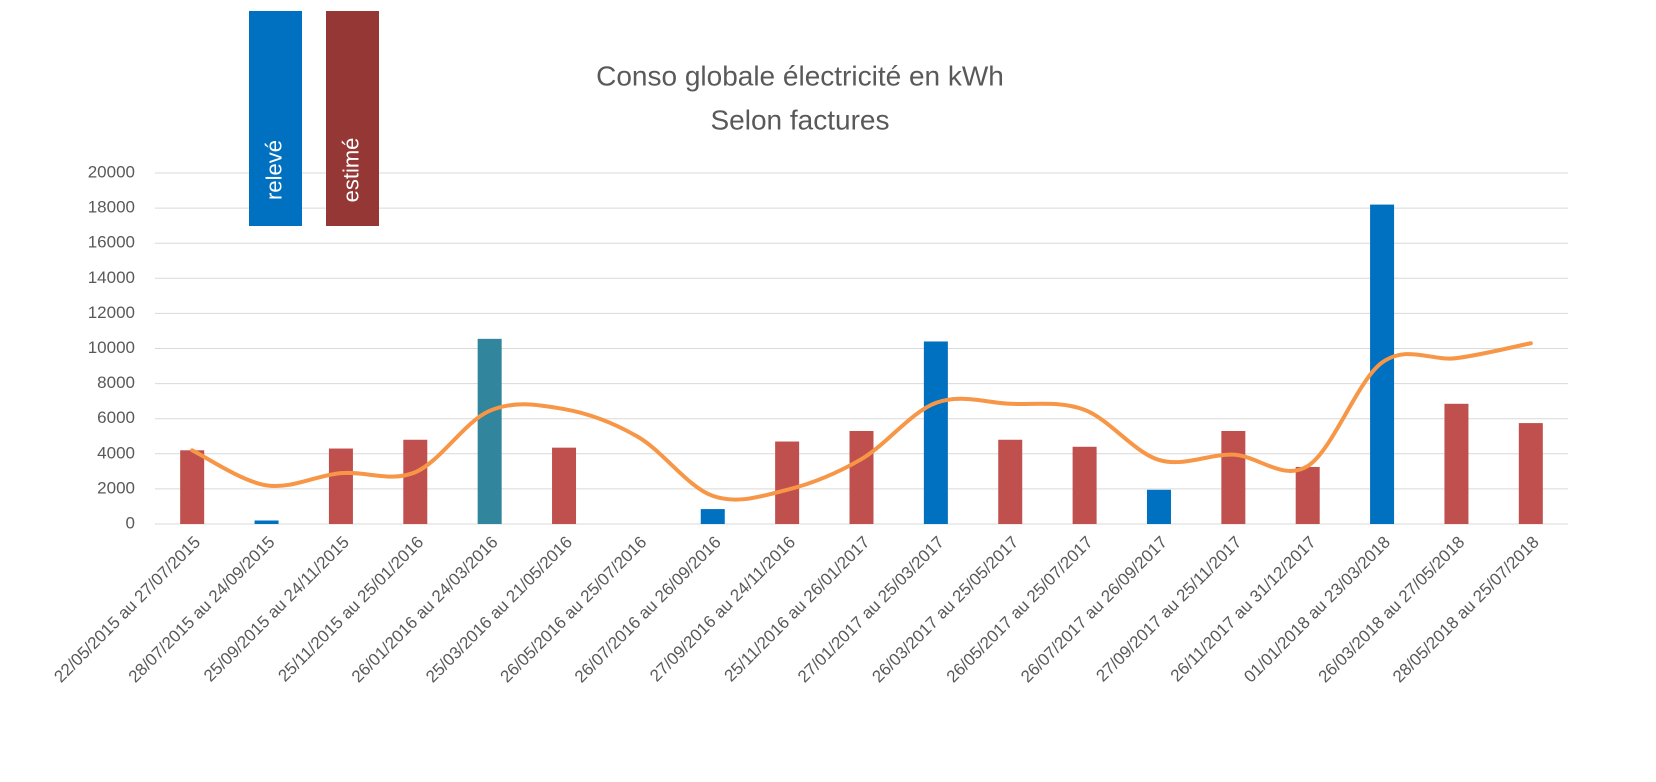 The image size is (1656, 782). Describe the element at coordinates (130, 522) in the screenshot. I see `y-tick-label: 0` at that location.